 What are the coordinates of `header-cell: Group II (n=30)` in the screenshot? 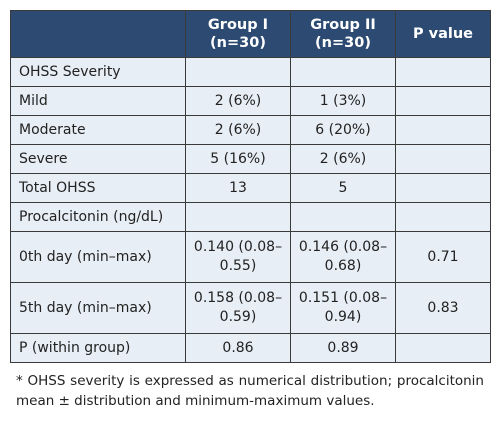 It's located at (343, 34).